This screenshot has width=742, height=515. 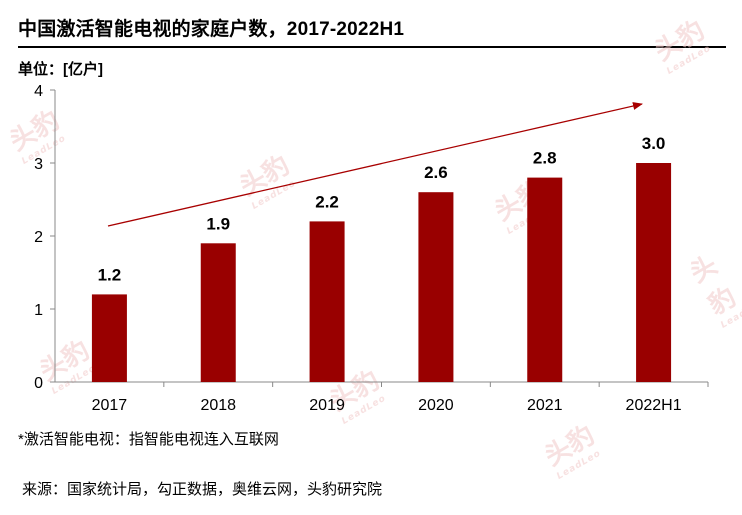 I want to click on title-divider, so click(x=372, y=47).